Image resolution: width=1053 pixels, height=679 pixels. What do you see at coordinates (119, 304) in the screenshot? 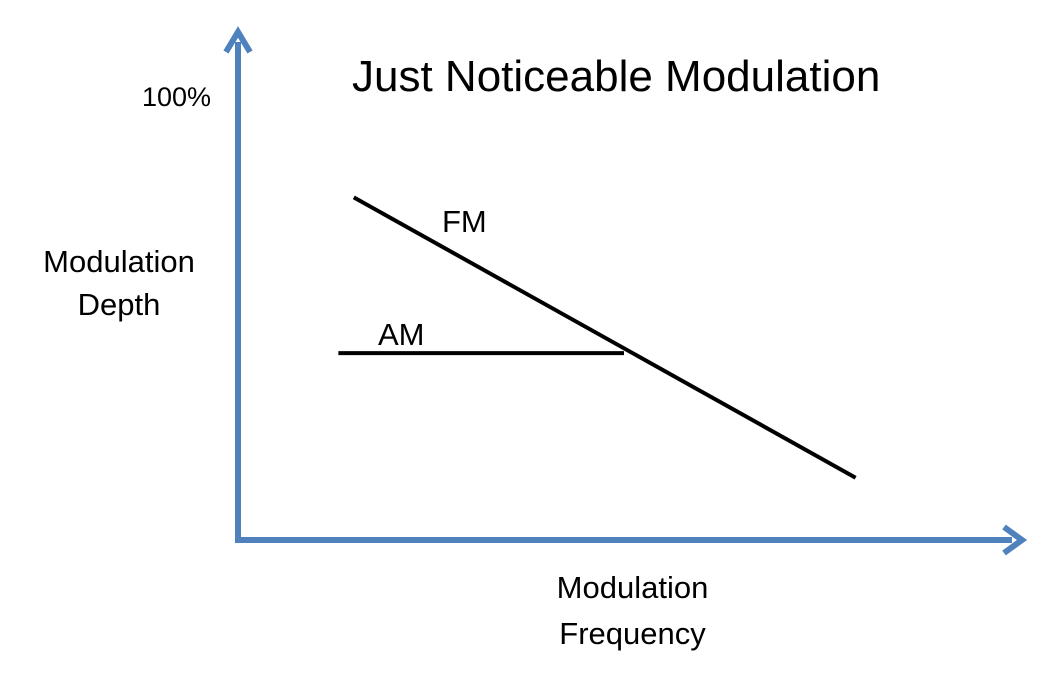
I see `y-axis-label-line-2: Depth` at bounding box center [119, 304].